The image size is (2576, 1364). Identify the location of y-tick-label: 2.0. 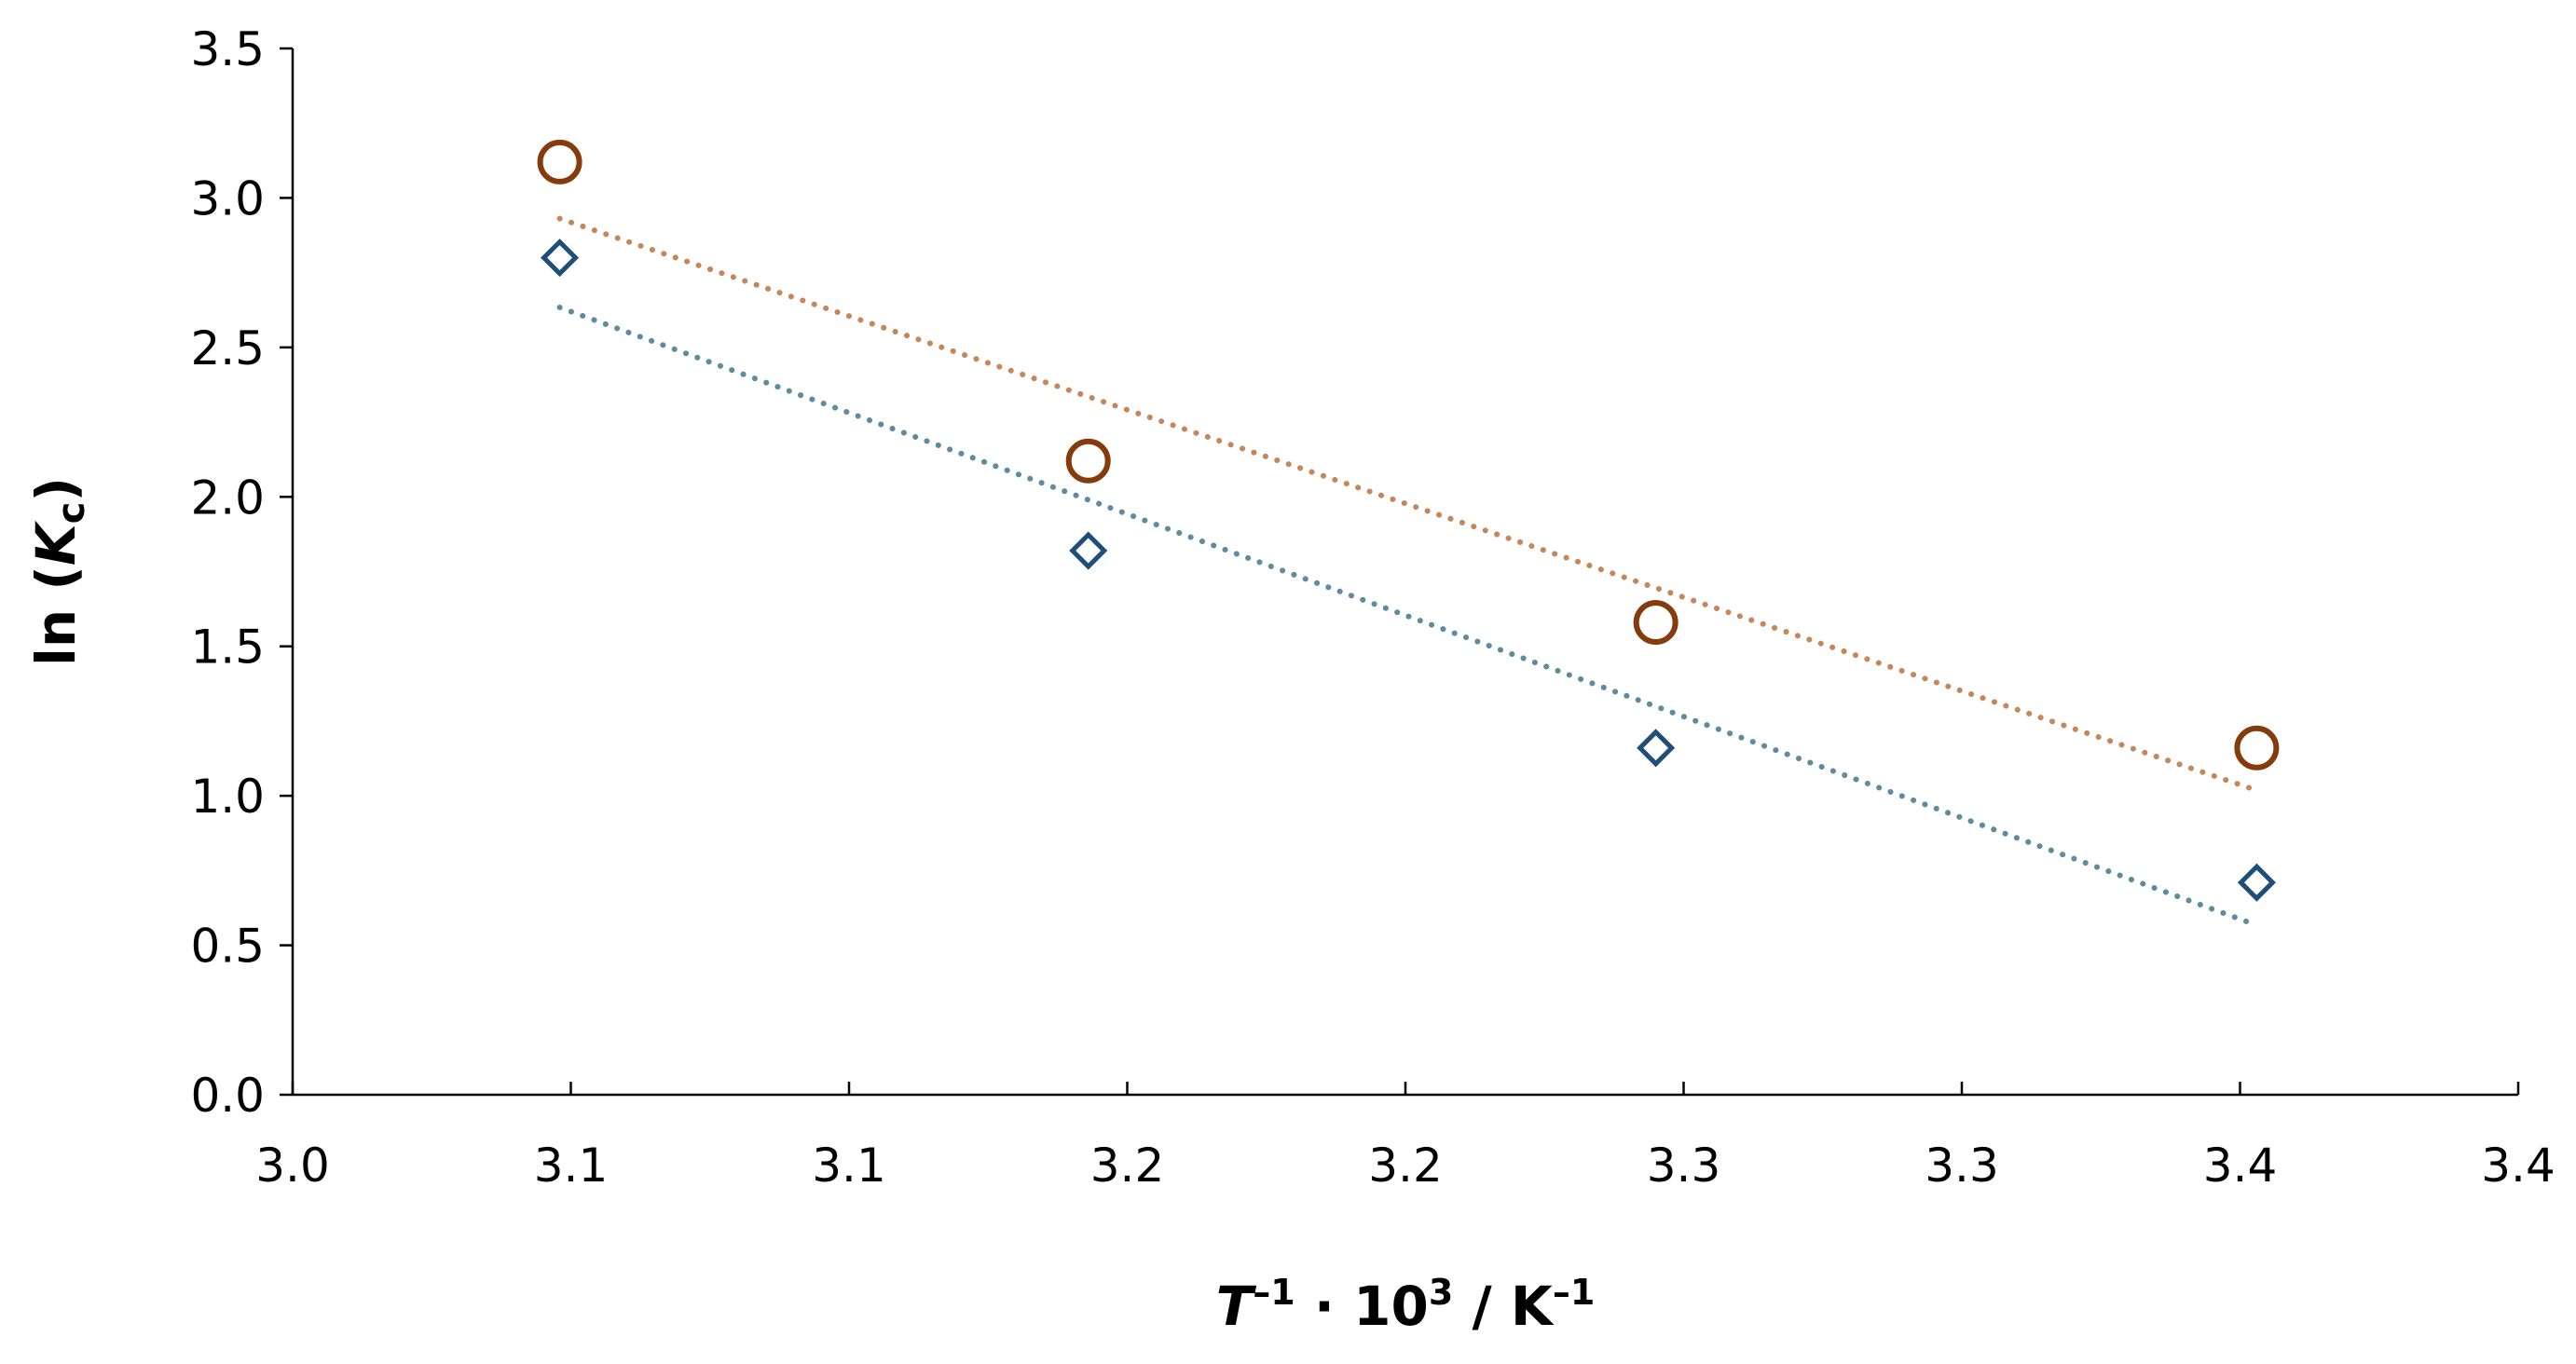
(227, 498).